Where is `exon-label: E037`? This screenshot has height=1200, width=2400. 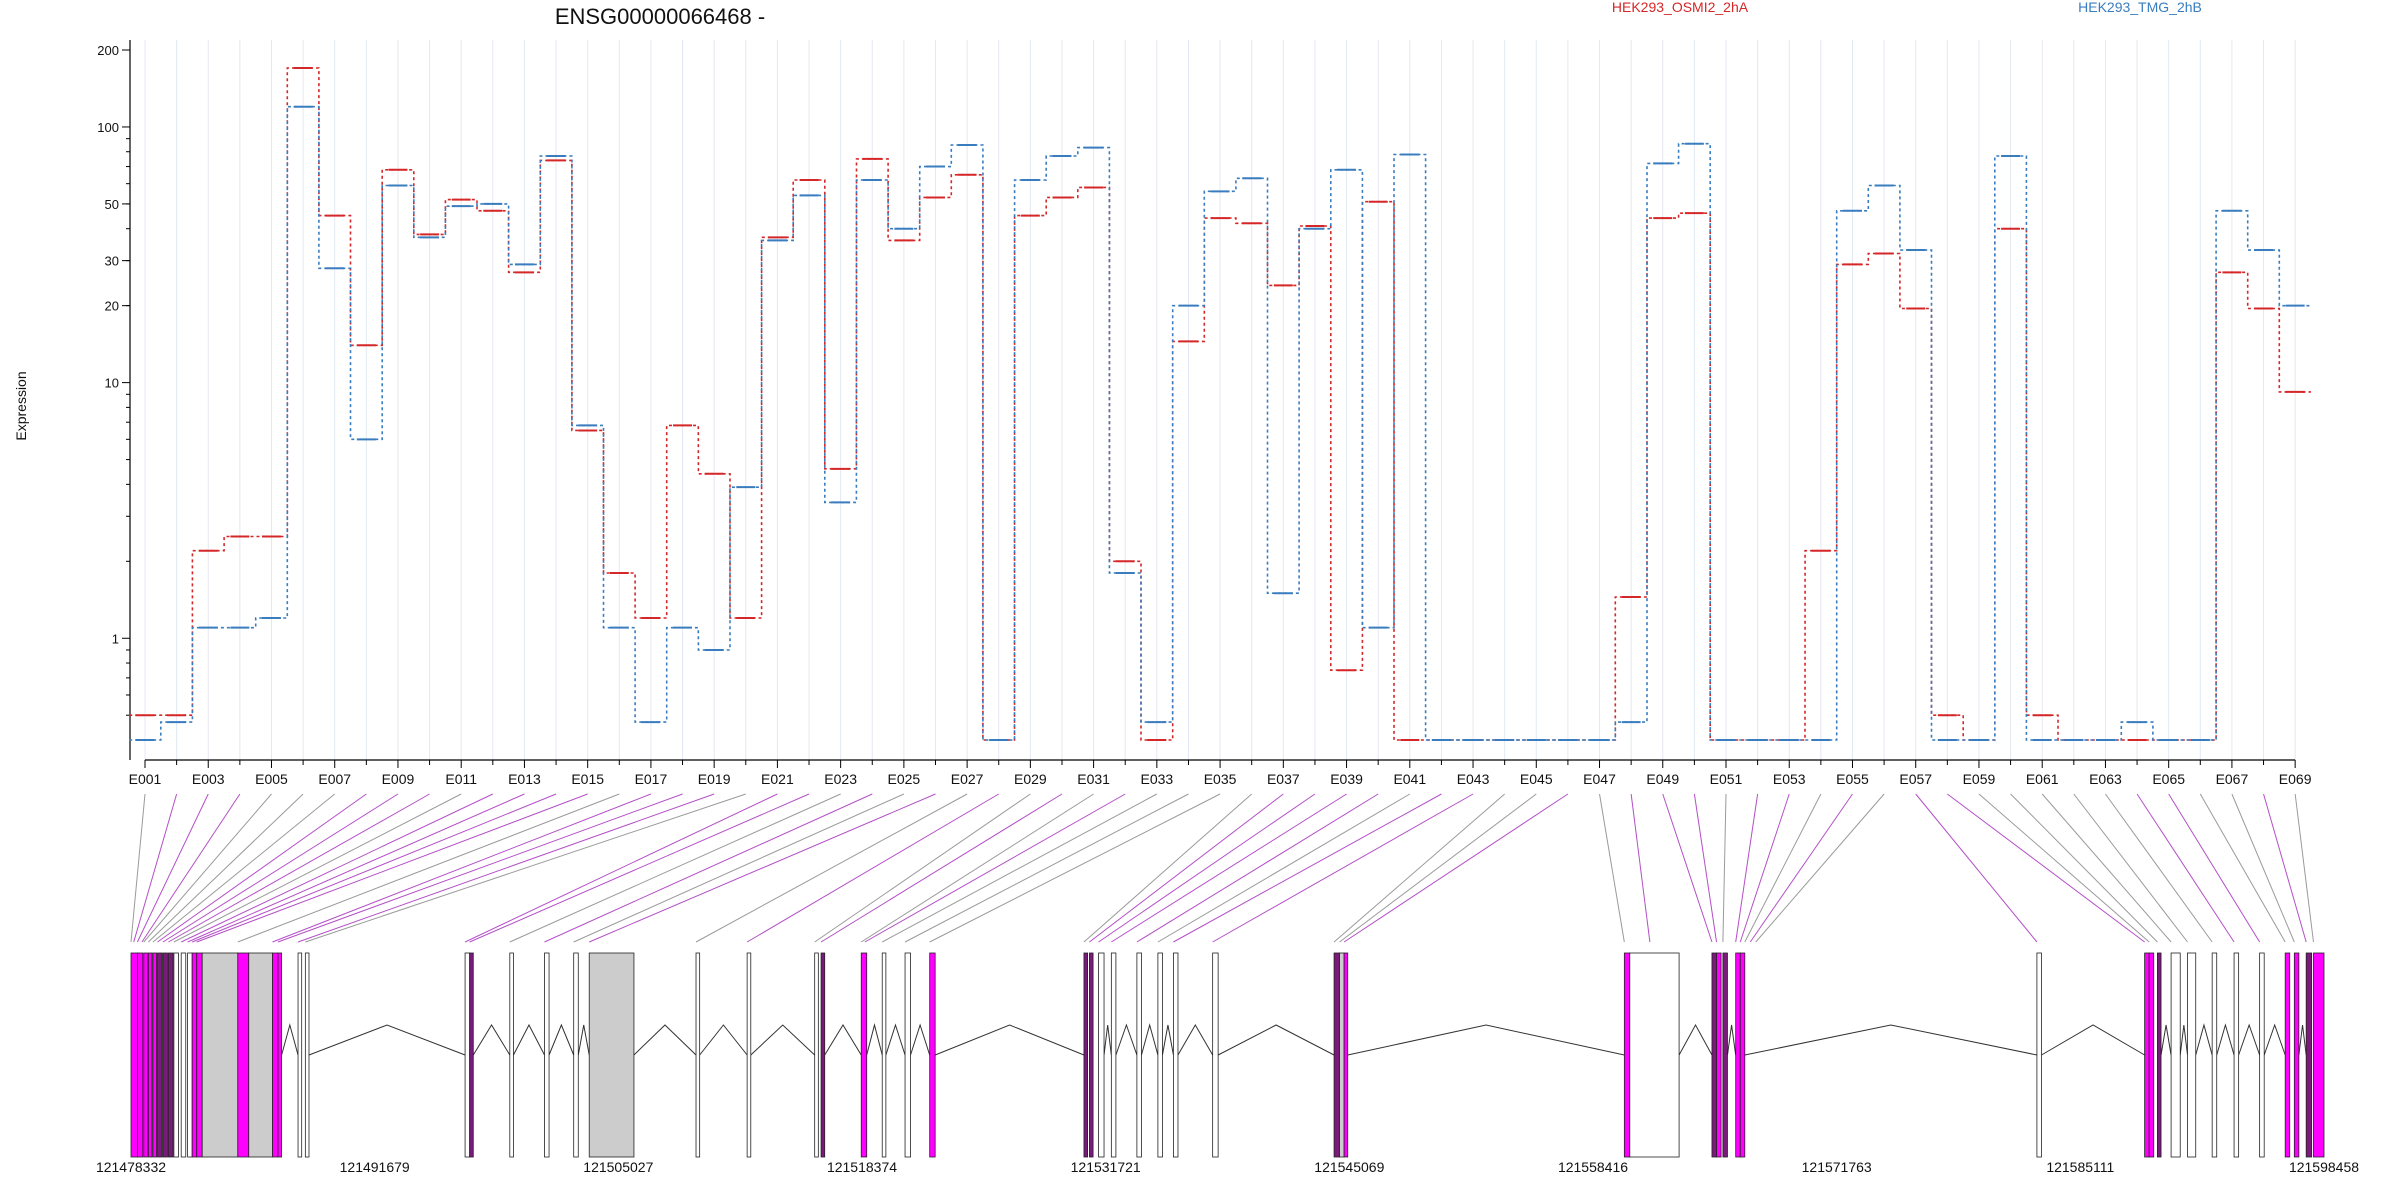 exon-label: E037 is located at coordinates (1283, 779).